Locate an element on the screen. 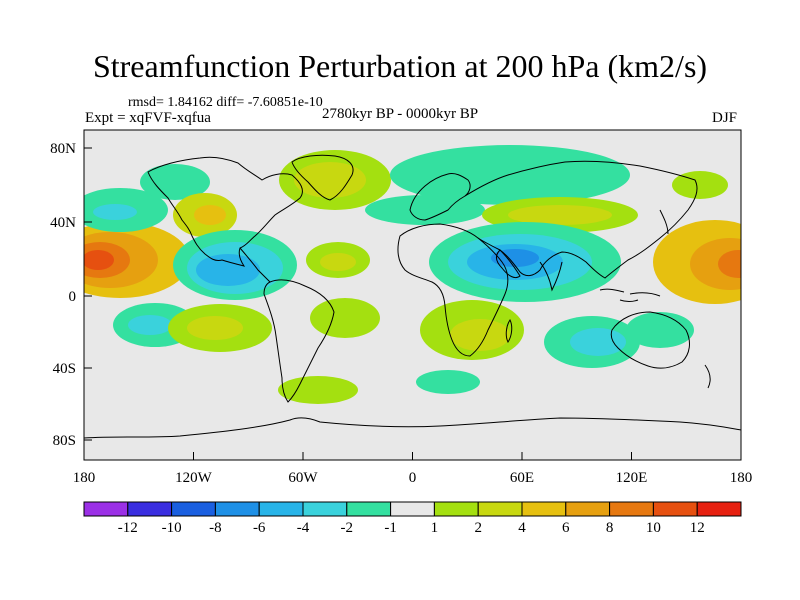 The width and height of the screenshot is (800, 600). coastline-japan is located at coordinates (664, 222).